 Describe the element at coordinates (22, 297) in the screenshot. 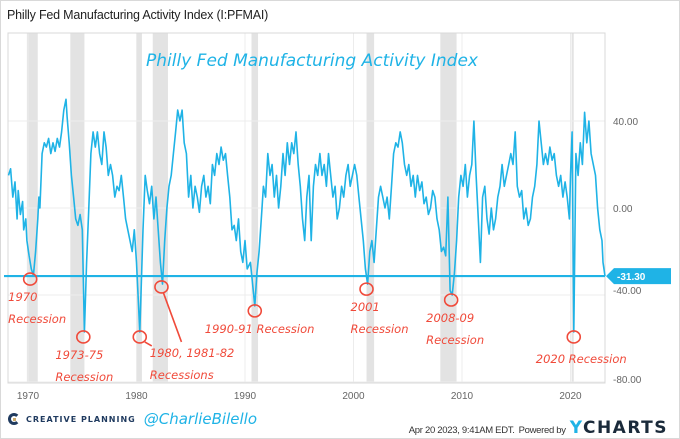

I see `annotation-label: 1970` at that location.